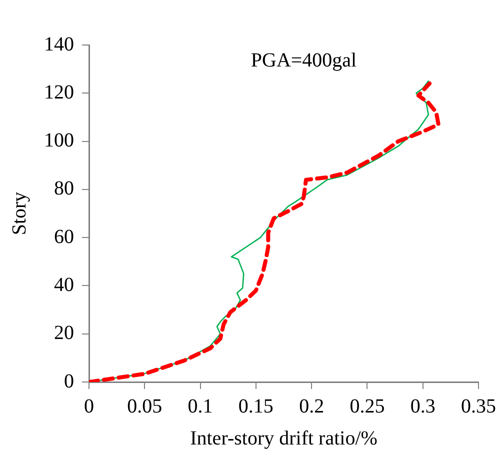  Describe the element at coordinates (64, 333) in the screenshot. I see `y-tick-label: 20` at that location.